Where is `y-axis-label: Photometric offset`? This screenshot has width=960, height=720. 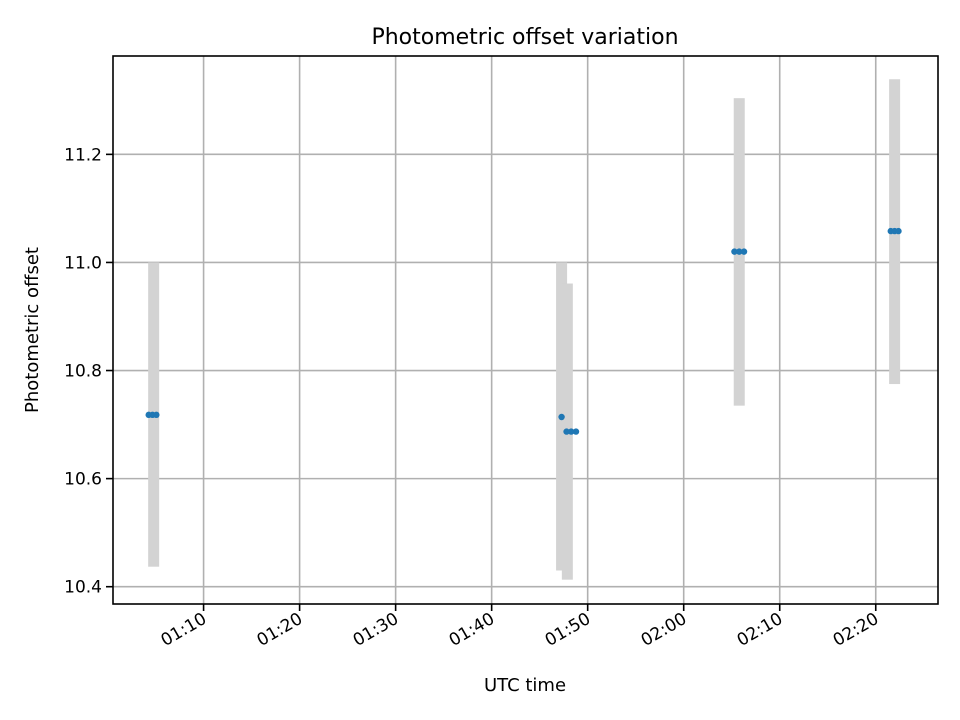 y-axis-label: Photometric offset is located at coordinates (32, 330).